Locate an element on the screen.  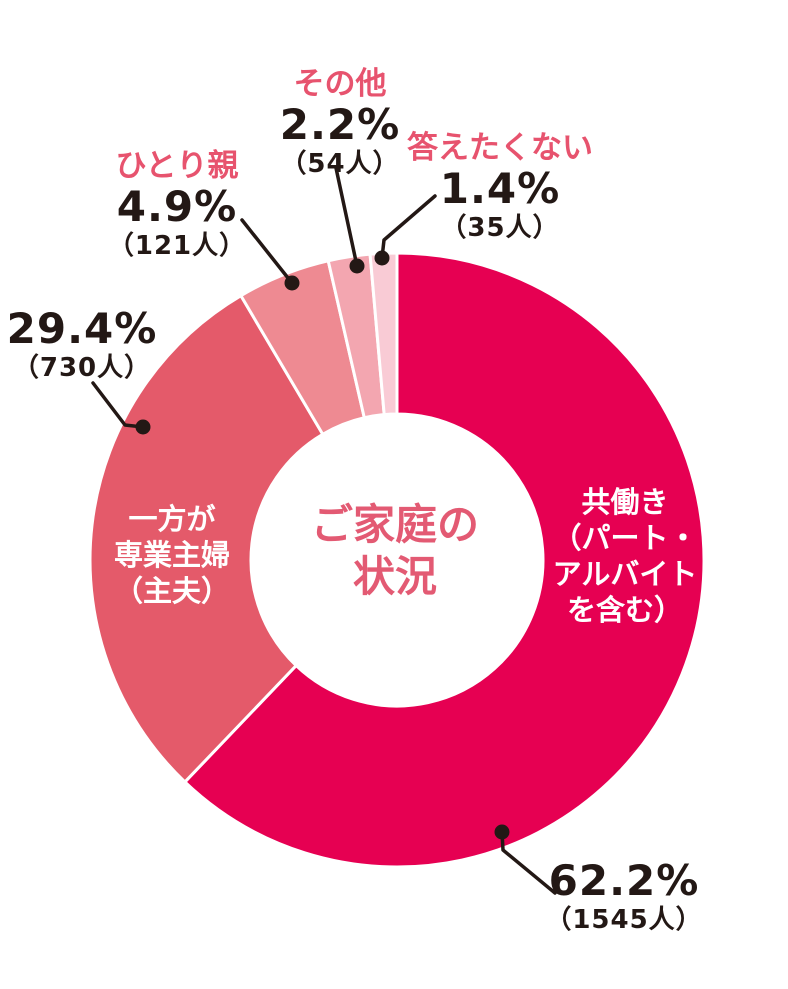
segment-label-one-housewife-line2: 専業主婦 is located at coordinates (172, 555).